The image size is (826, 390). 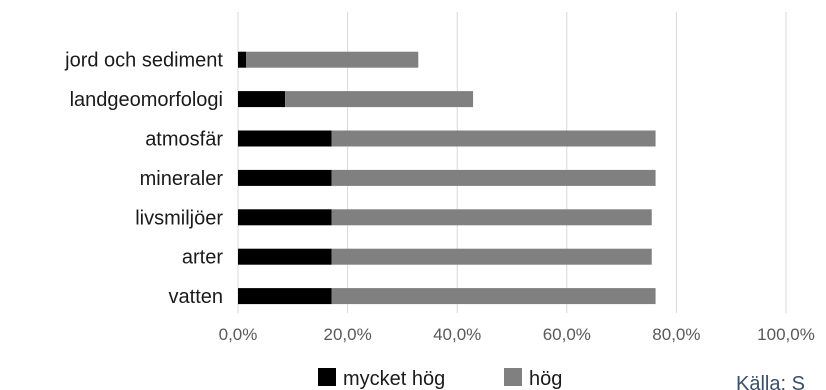 What do you see at coordinates (545, 379) in the screenshot?
I see `legend-label-hög: hög` at bounding box center [545, 379].